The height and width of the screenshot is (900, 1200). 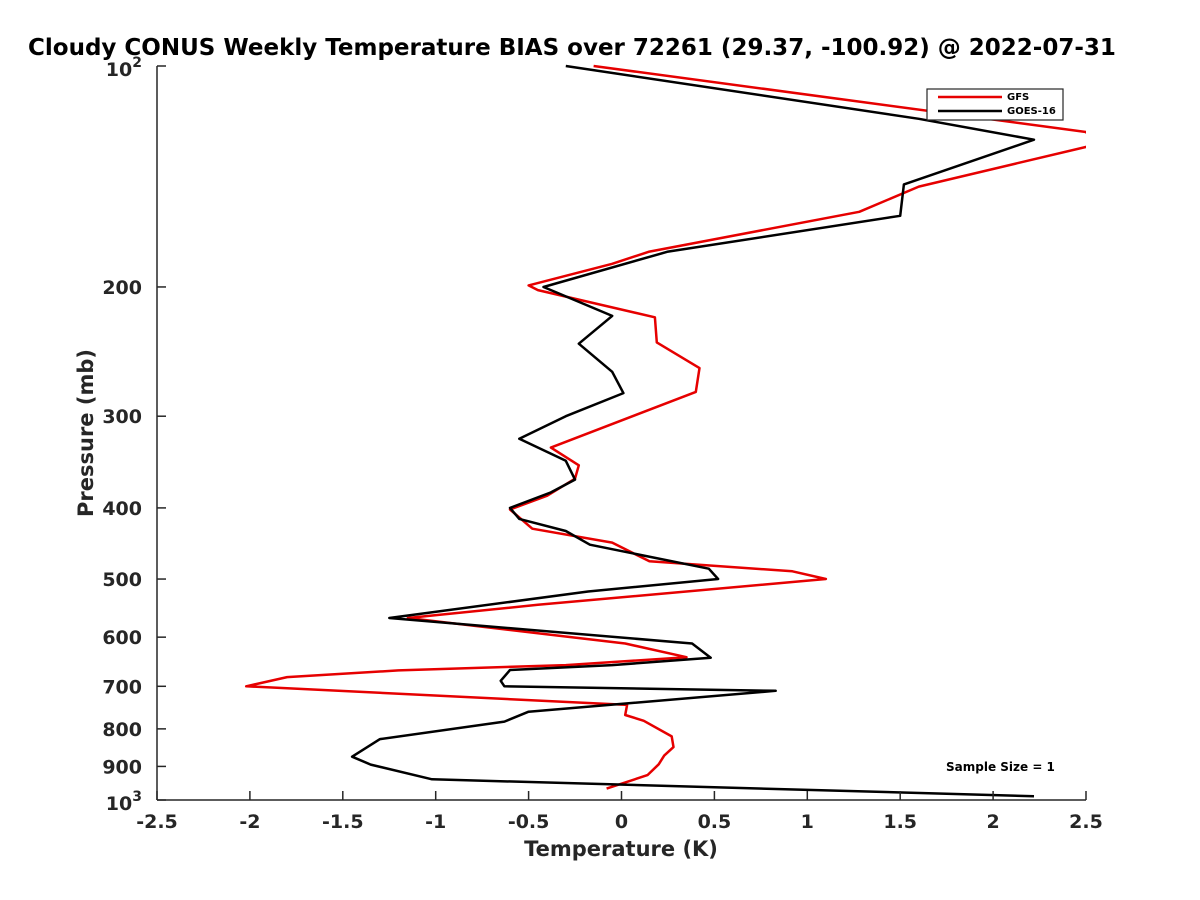 What do you see at coordinates (435, 822) in the screenshot?
I see `x-tick-label: -1` at bounding box center [435, 822].